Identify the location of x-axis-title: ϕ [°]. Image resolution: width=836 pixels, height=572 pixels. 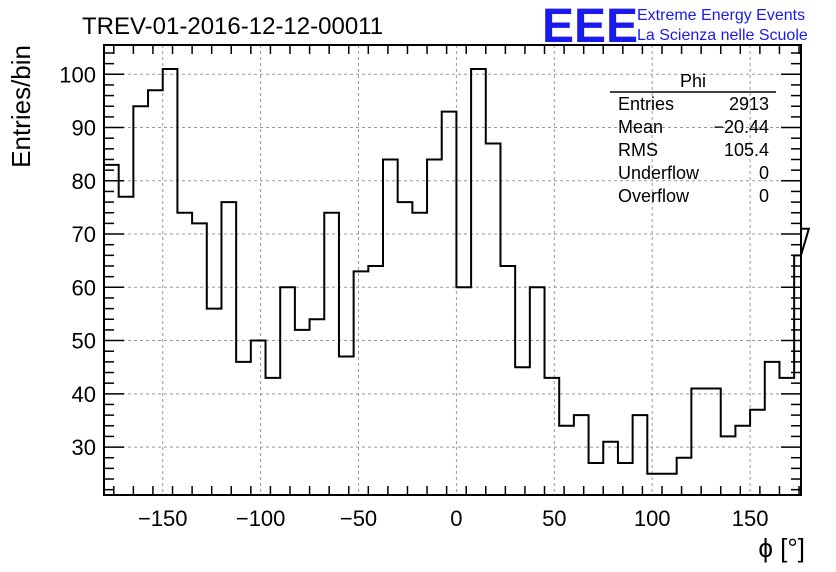
(781, 548).